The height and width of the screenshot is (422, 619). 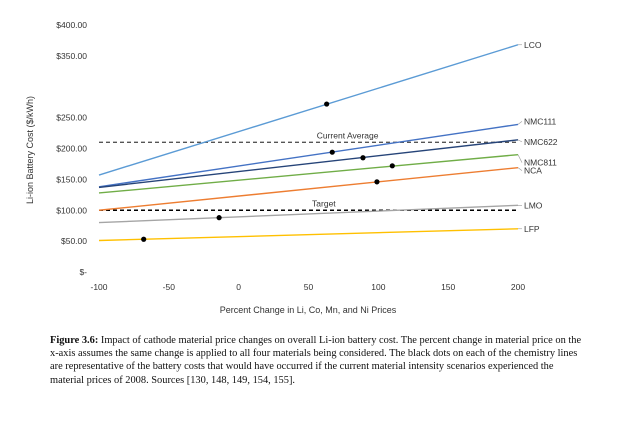 I want to click on reference-line-label: Current Average, so click(x=348, y=135).